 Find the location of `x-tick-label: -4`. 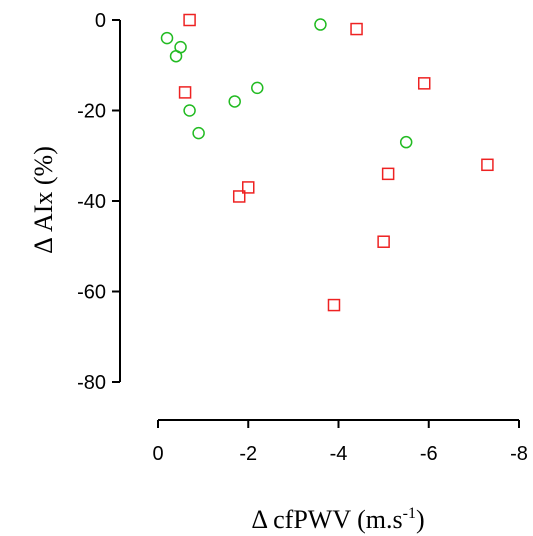

x-tick-label: -4 is located at coordinates (339, 454).